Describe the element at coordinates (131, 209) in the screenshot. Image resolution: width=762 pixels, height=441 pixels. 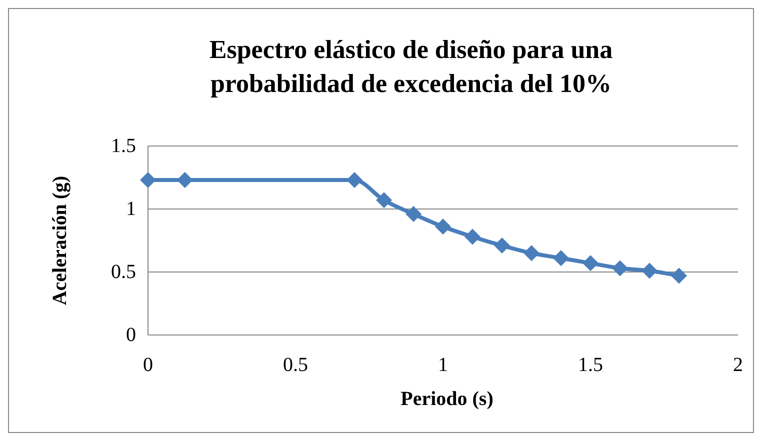
I see `y-tick-label: 1` at that location.